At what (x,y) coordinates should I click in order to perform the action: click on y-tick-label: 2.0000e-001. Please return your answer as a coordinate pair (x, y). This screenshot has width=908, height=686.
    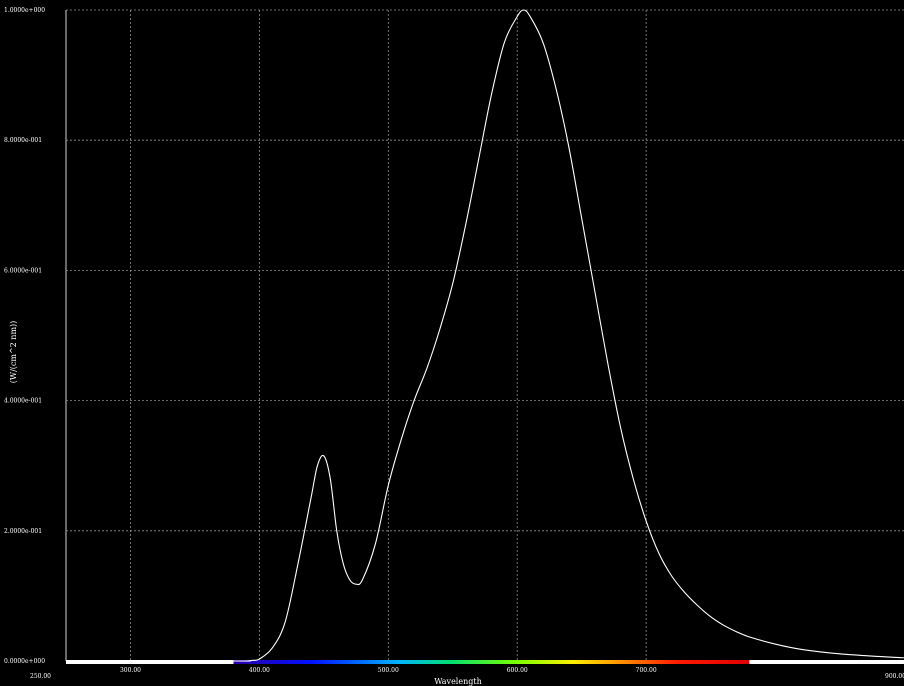
    Looking at the image, I should click on (23, 531).